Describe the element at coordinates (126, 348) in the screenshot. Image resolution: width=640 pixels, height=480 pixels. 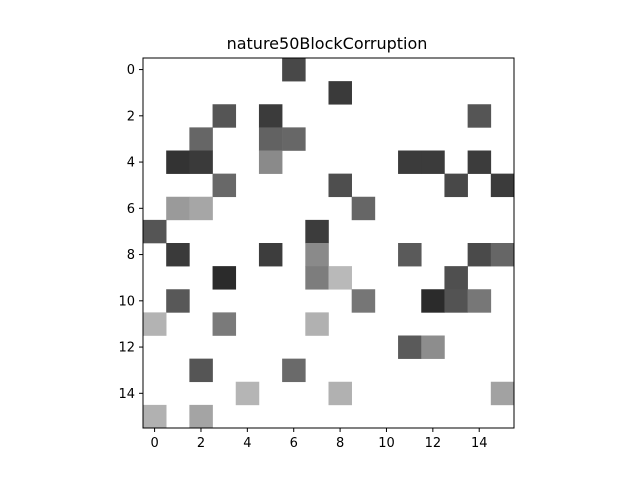
I see `y-tick-label: 12` at that location.